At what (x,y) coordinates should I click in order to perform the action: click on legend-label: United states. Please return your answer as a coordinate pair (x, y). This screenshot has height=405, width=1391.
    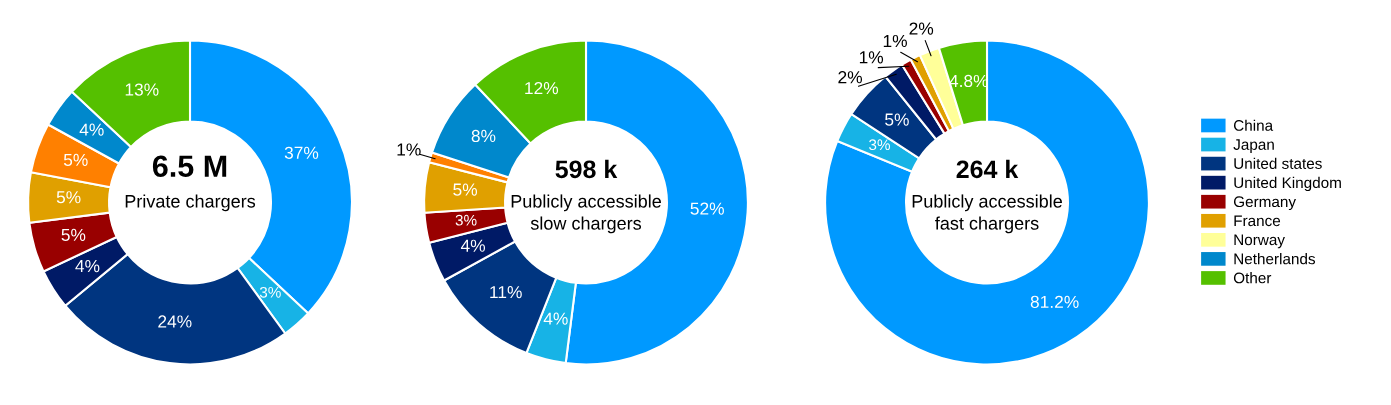
    Looking at the image, I should click on (1278, 163).